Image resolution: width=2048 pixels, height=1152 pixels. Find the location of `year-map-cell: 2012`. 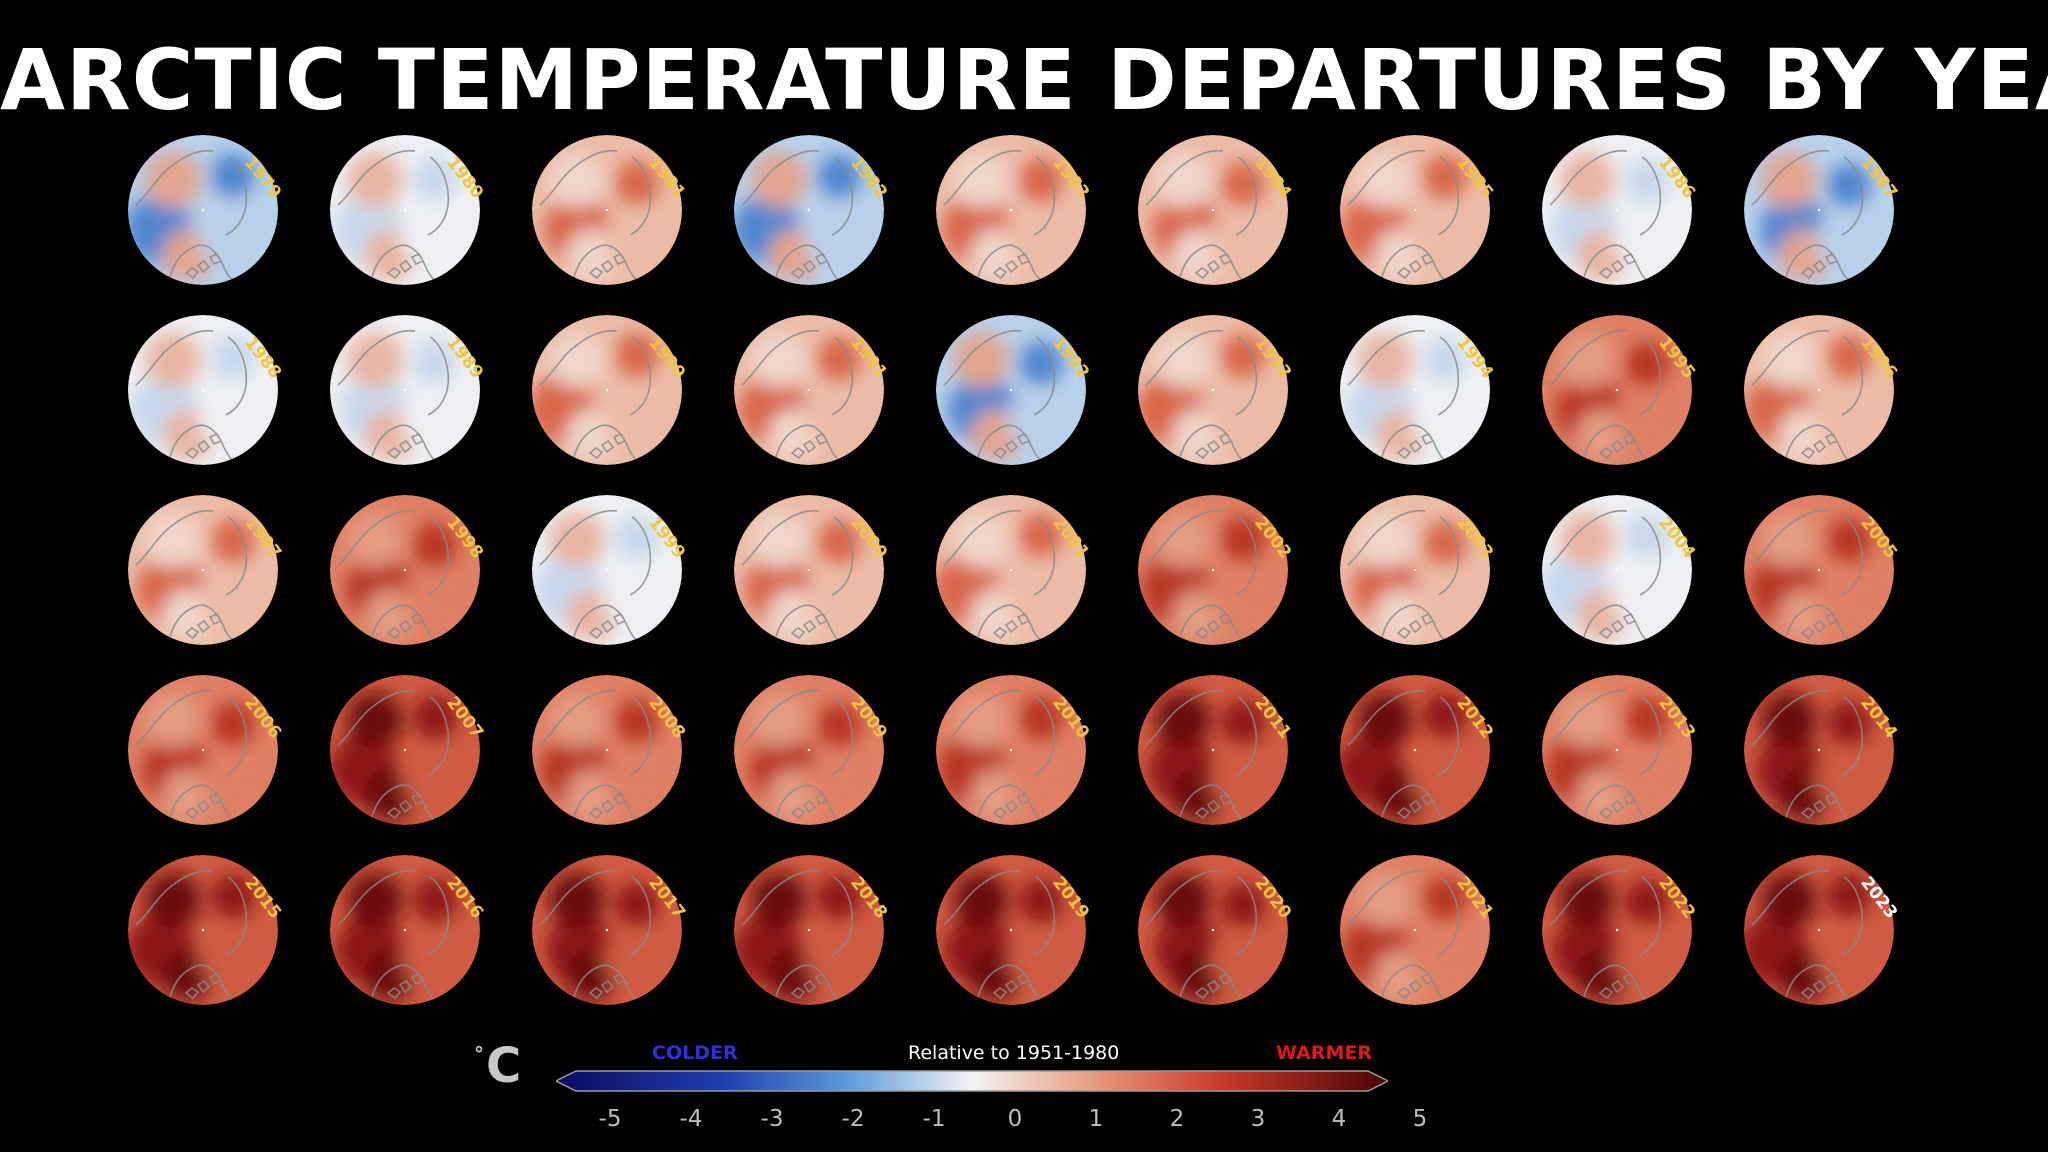

year-map-cell: 2012 is located at coordinates (1440, 760).